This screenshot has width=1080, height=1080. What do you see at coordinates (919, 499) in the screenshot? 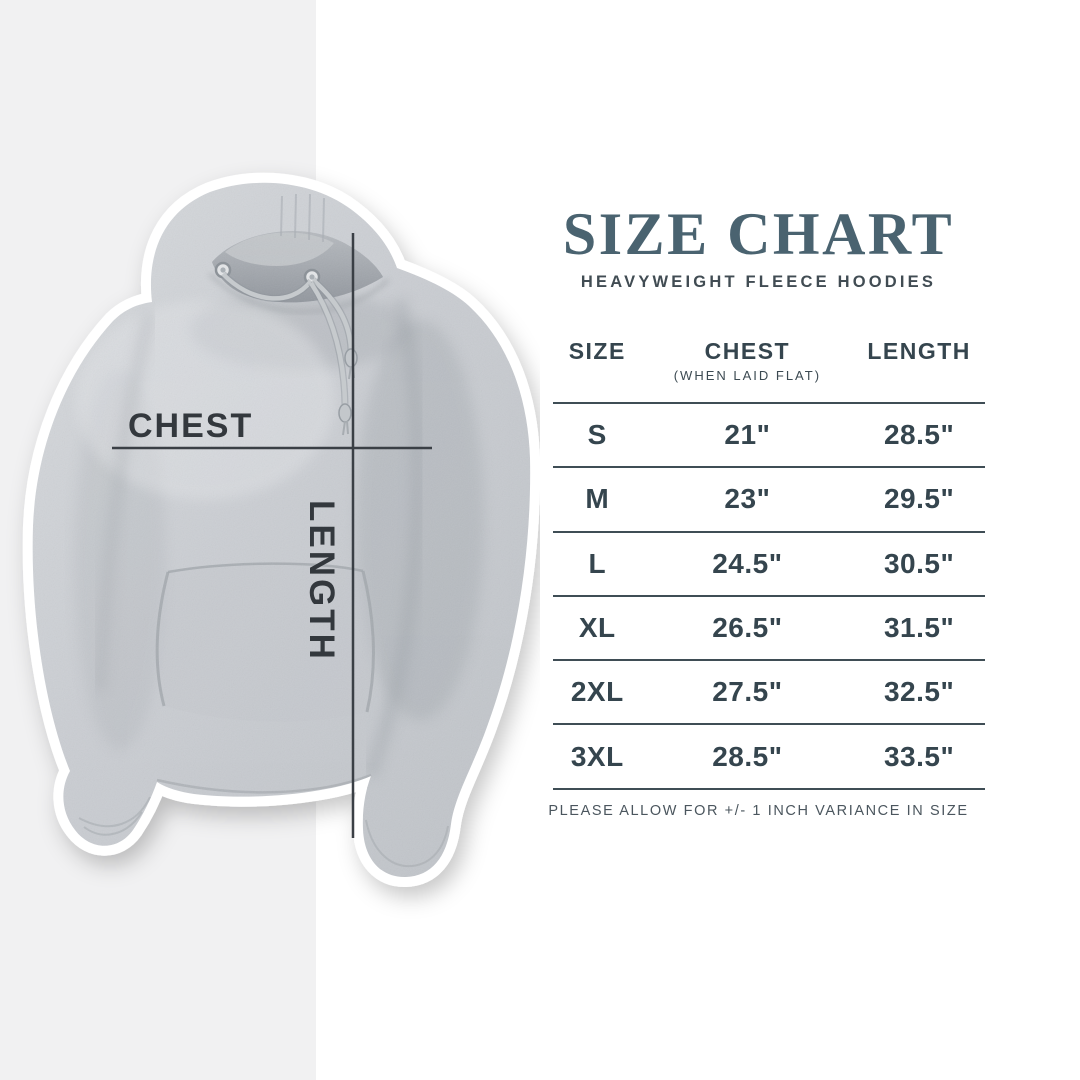
I see `cell-length: 29.5"` at bounding box center [919, 499].